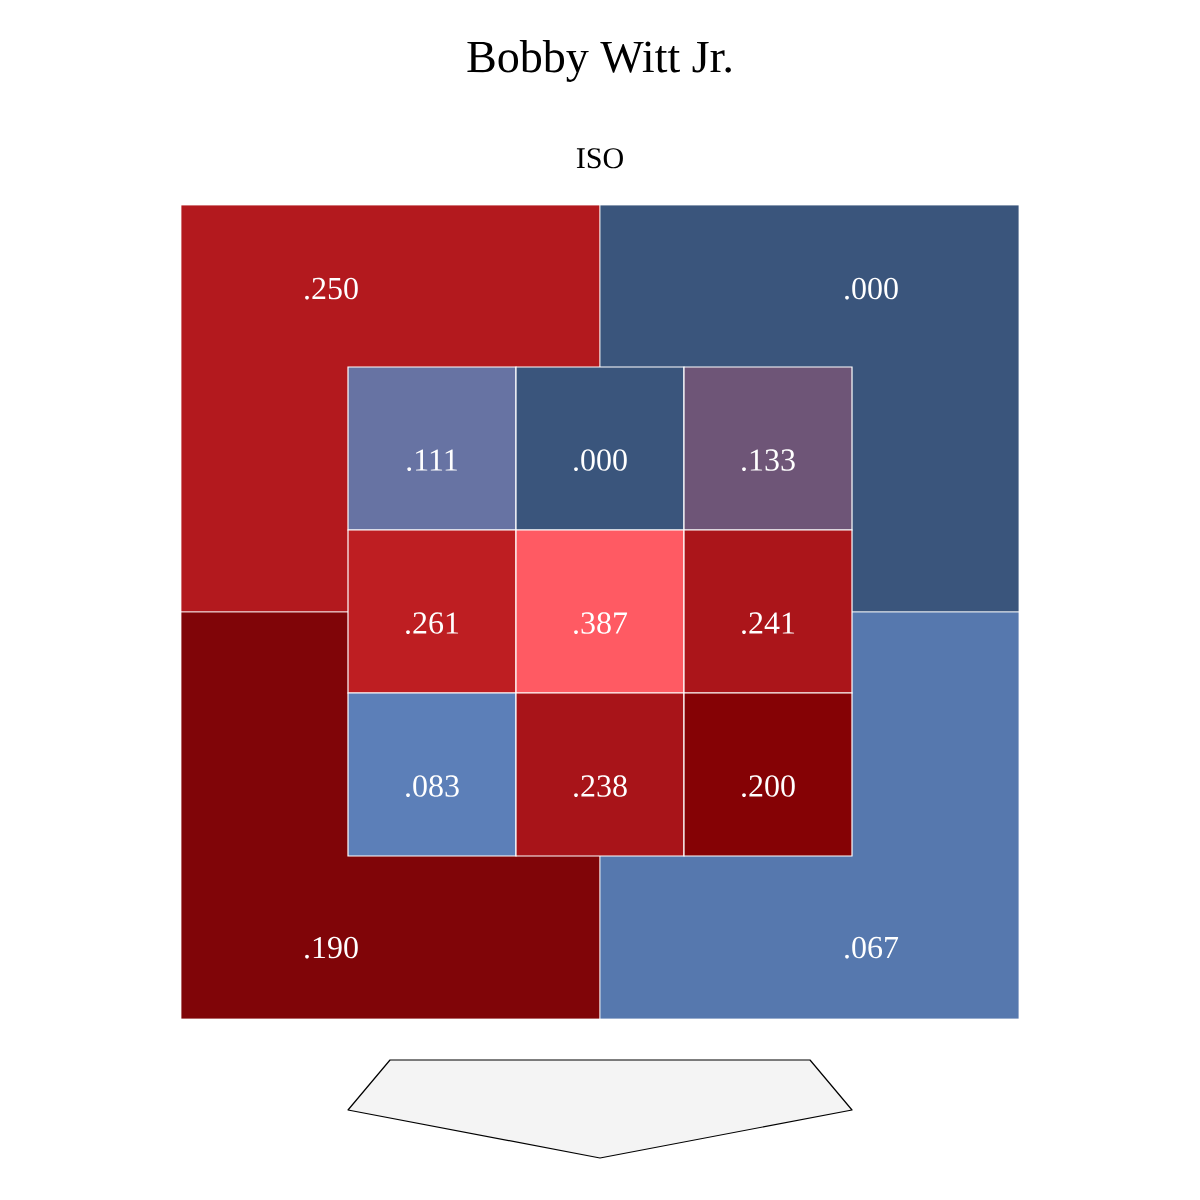  I want to click on data-label: .387, so click(601, 623).